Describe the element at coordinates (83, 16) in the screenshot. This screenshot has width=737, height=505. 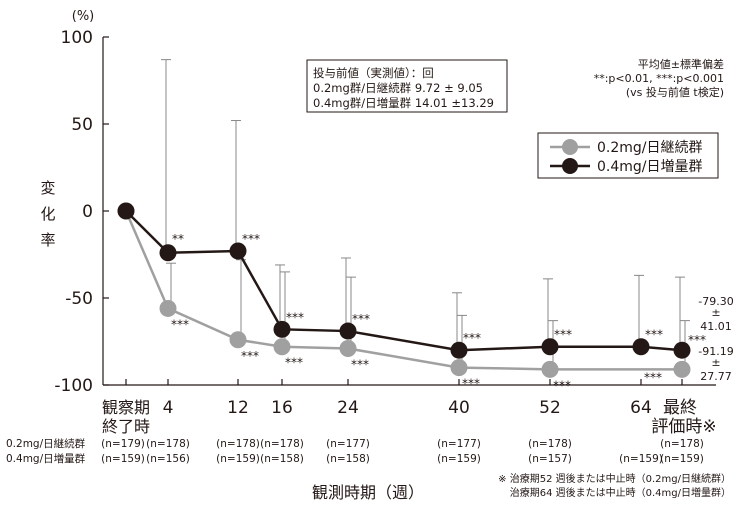
I see `y-unit-label: (%)` at that location.